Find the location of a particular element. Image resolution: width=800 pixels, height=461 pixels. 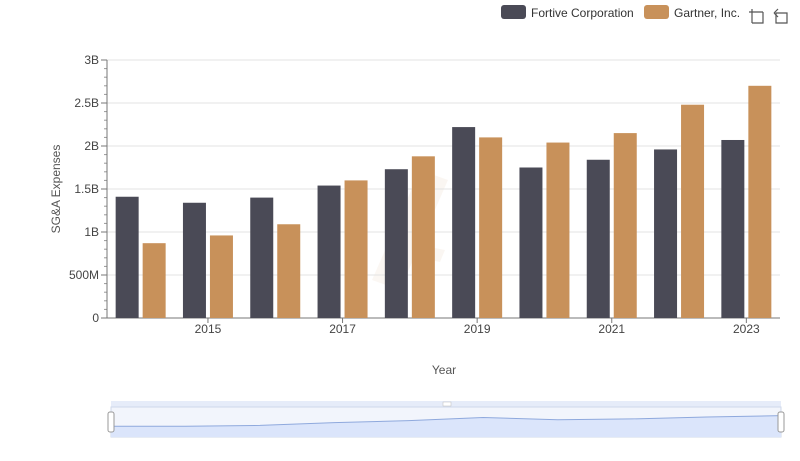

bar-fortive-2023 is located at coordinates (733, 228).